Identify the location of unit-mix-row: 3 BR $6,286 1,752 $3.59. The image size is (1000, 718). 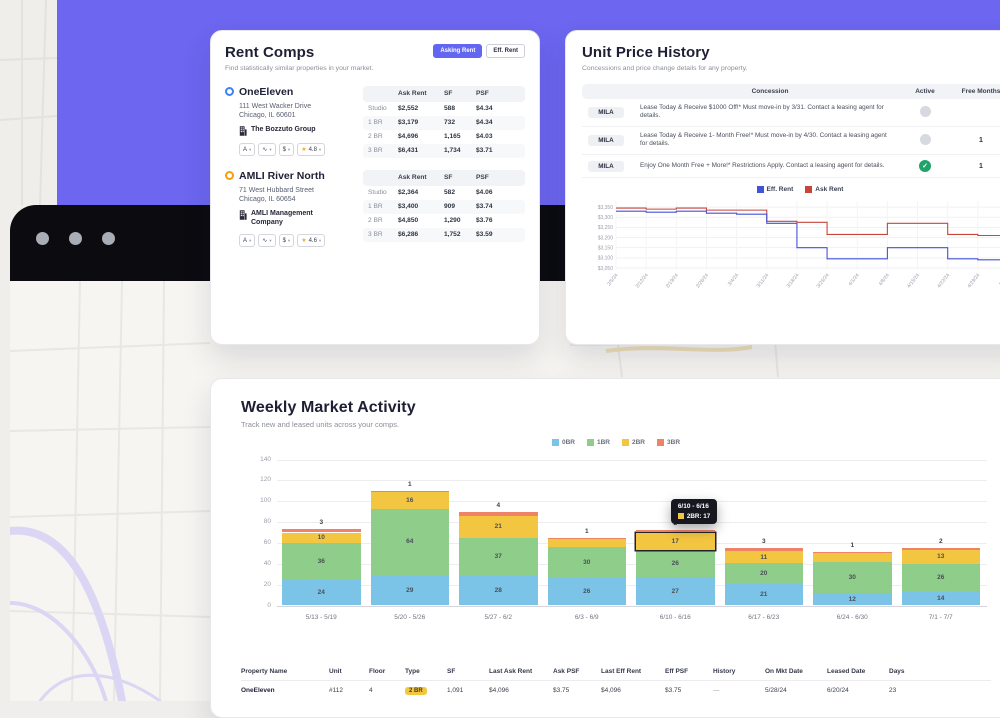
(444, 234).